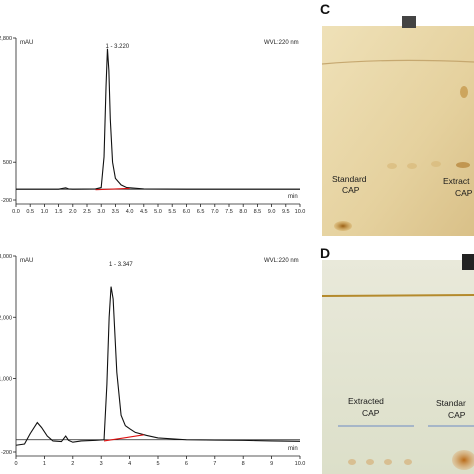  I want to click on x-tick-label: 4.5, so click(144, 212).